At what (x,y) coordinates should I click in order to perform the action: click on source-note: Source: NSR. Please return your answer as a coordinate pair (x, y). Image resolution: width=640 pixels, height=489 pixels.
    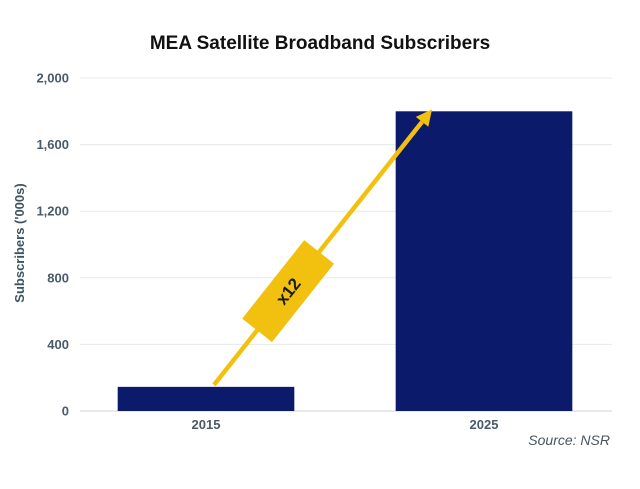
    Looking at the image, I should click on (569, 440).